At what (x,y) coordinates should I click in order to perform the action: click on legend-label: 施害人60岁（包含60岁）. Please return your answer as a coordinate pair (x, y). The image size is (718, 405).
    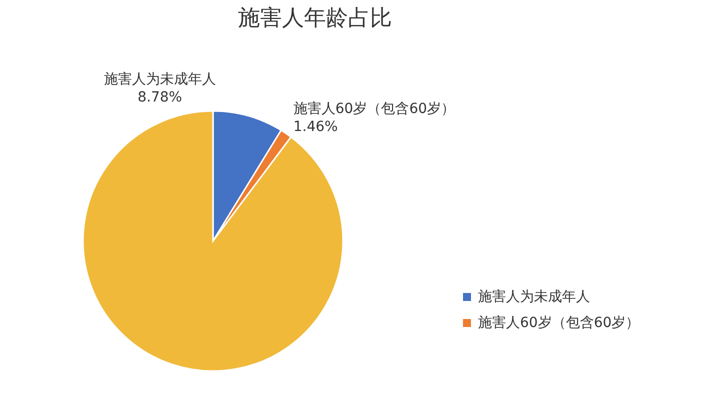
    Looking at the image, I should click on (559, 323).